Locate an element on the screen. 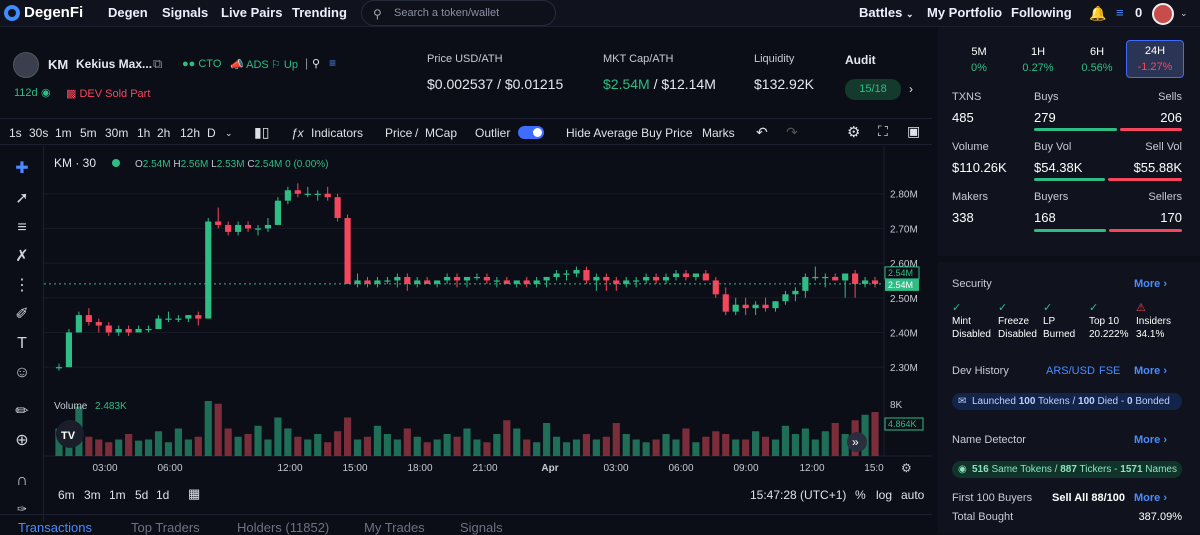 Image resolution: width=1200 pixels, height=535 pixels. brush-icon: ✐ is located at coordinates (22, 314).